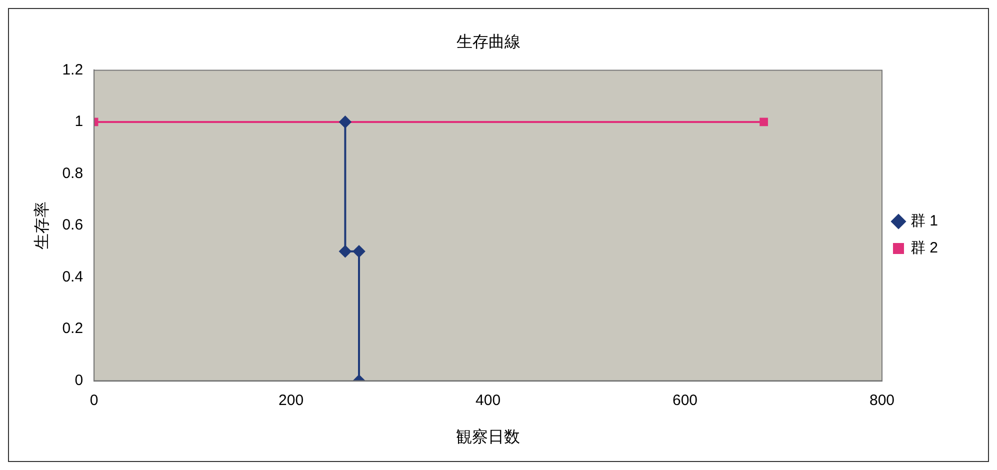 This screenshot has width=997, height=470. Describe the element at coordinates (488, 42) in the screenshot. I see `chart-title: 生存曲線` at that location.